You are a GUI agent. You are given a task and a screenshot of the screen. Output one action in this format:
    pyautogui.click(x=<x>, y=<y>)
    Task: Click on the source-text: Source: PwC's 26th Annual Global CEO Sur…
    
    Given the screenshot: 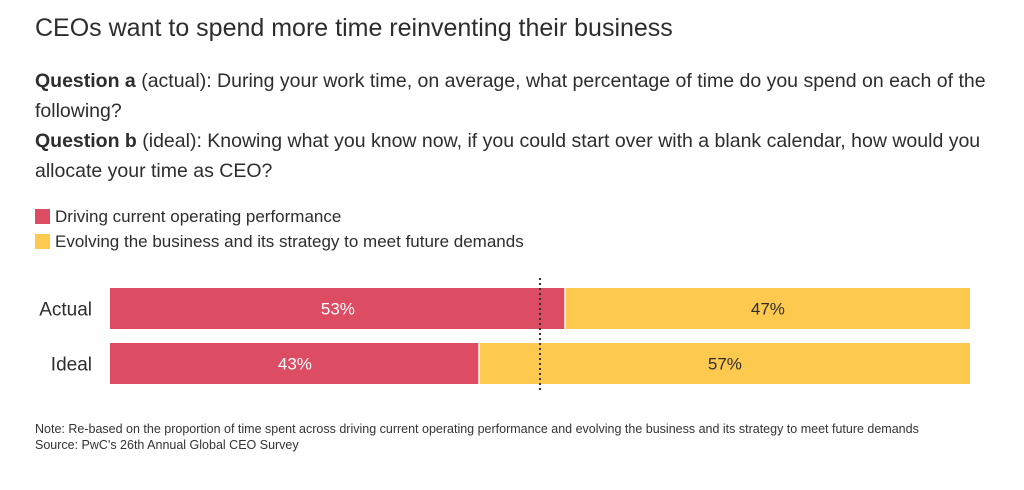 What is the action you would take?
    pyautogui.click(x=167, y=445)
    